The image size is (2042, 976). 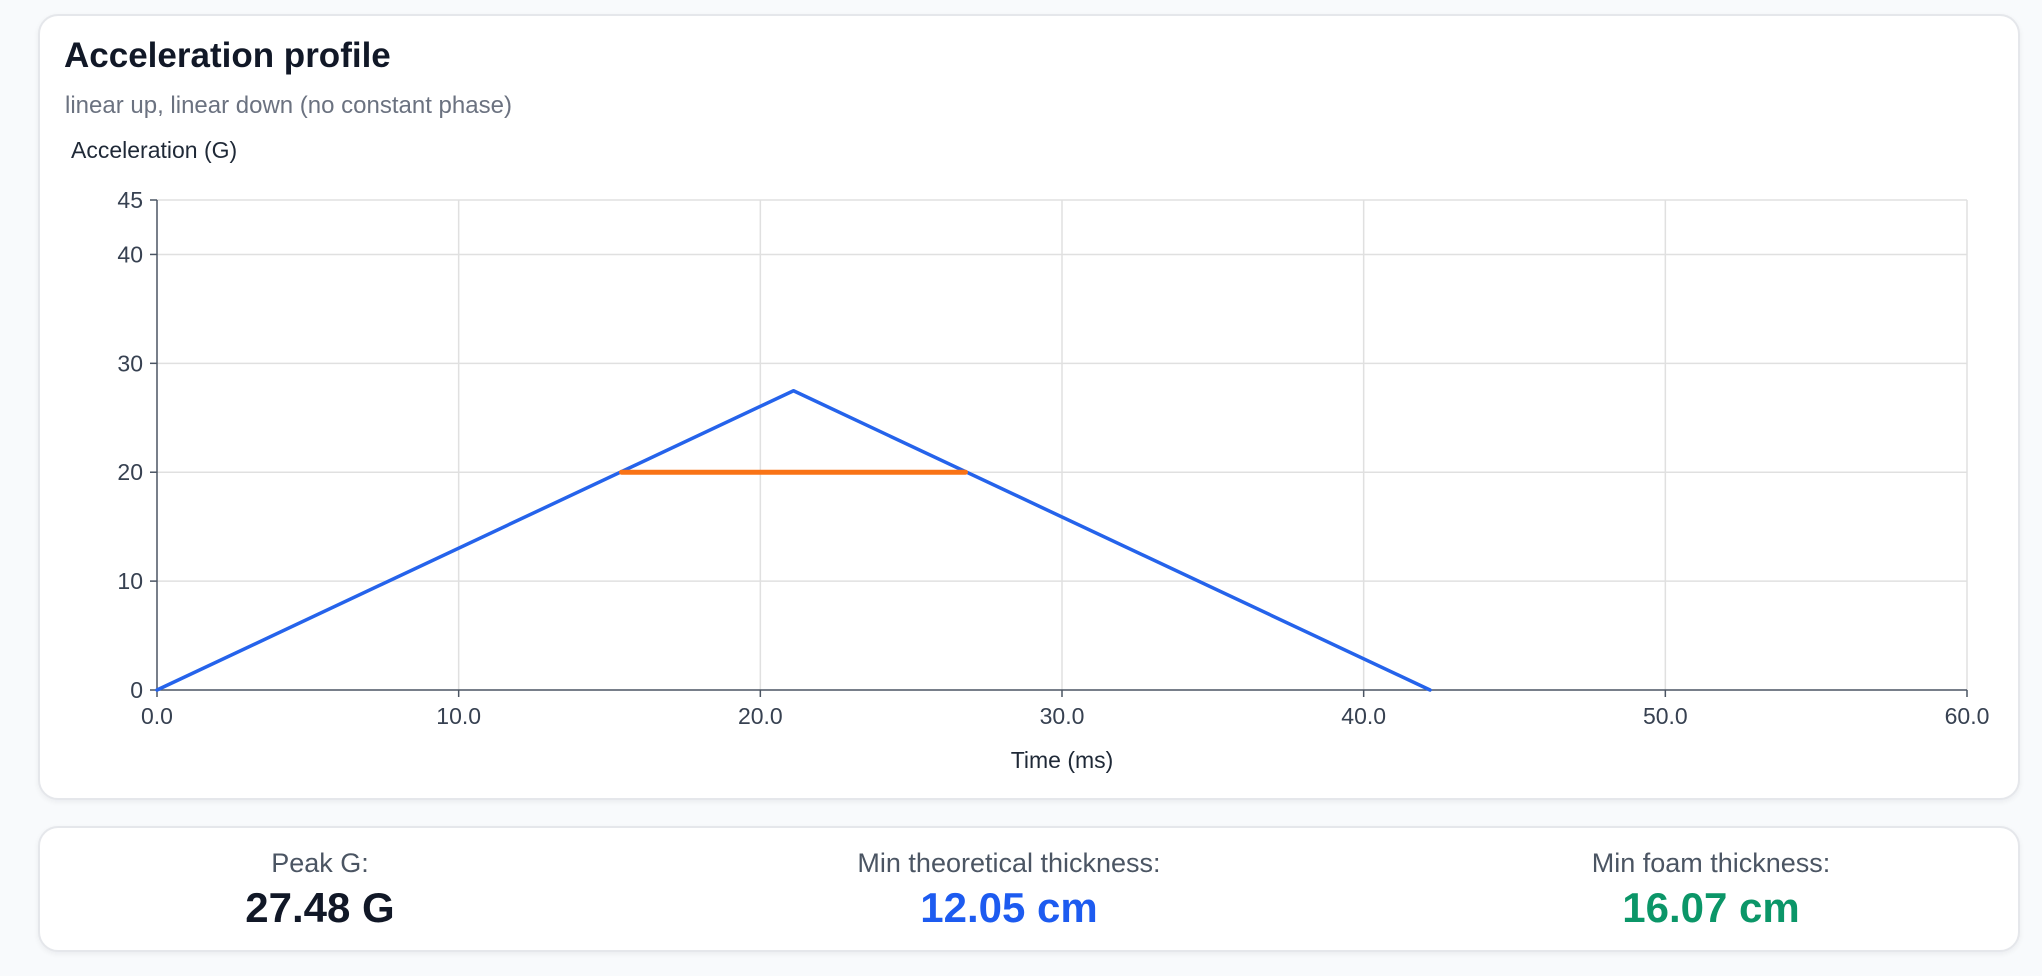 What do you see at coordinates (136, 690) in the screenshot?
I see `y-tick-label: 0` at bounding box center [136, 690].